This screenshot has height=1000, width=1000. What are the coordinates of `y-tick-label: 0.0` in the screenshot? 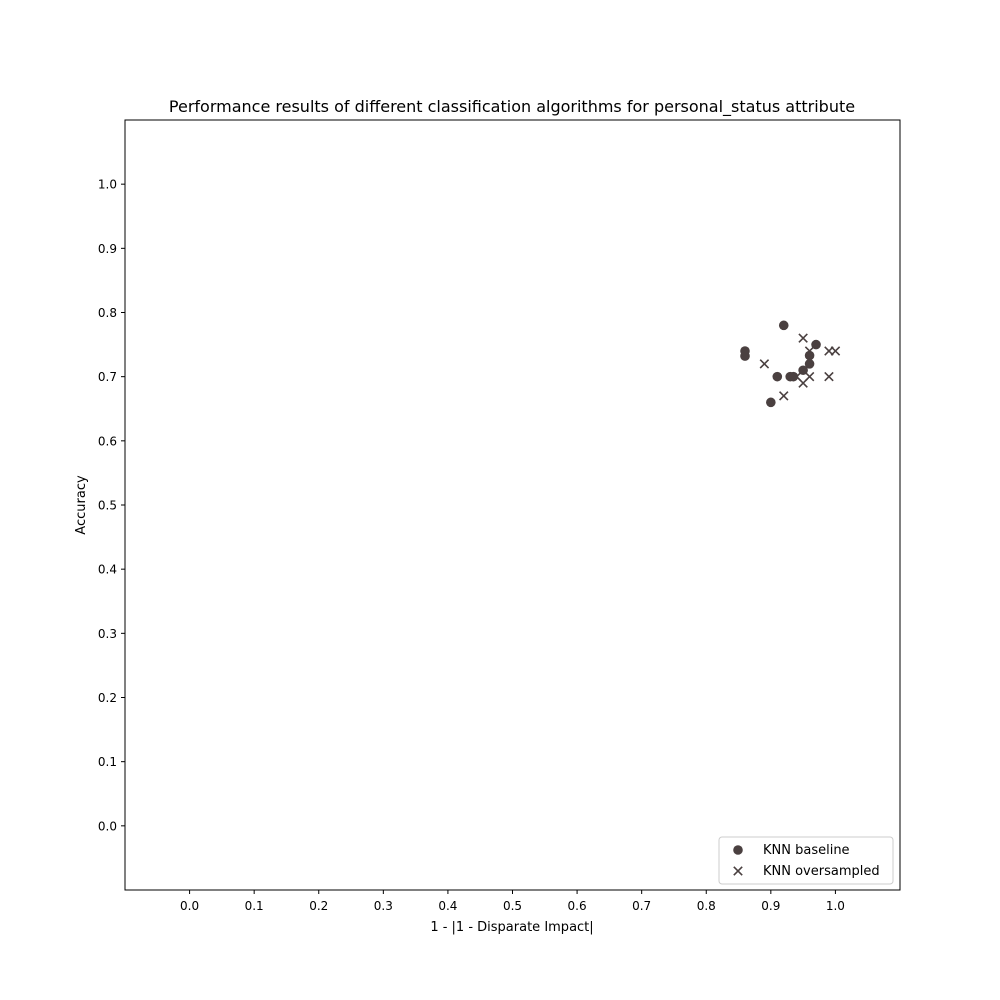 It's located at (107, 826).